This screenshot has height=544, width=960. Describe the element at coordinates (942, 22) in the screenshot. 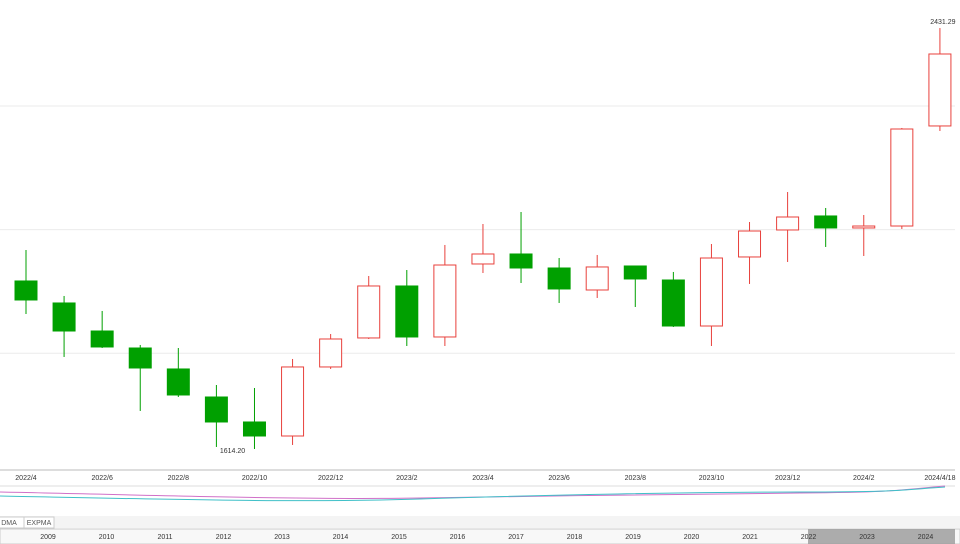

I see `annotation: 2431.29` at that location.